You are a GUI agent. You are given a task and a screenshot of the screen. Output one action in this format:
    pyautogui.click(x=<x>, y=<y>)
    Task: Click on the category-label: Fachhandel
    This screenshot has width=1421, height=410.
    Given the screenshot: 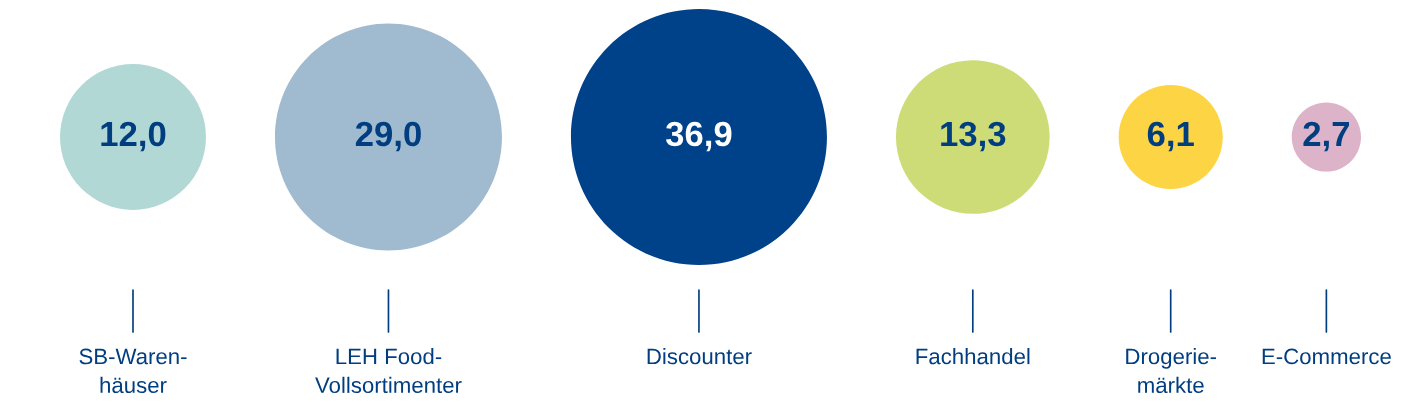 What is the action you would take?
    pyautogui.click(x=973, y=356)
    